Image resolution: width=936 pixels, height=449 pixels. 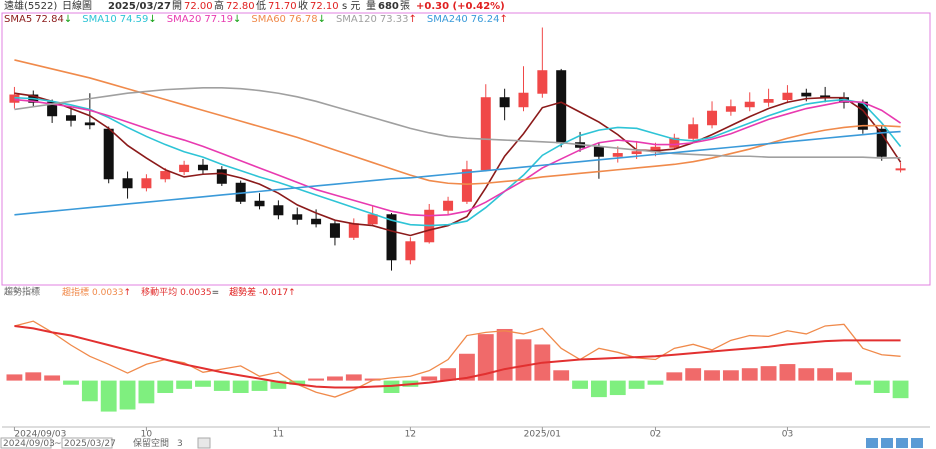 I want to click on high: 72.80, so click(x=240, y=6).